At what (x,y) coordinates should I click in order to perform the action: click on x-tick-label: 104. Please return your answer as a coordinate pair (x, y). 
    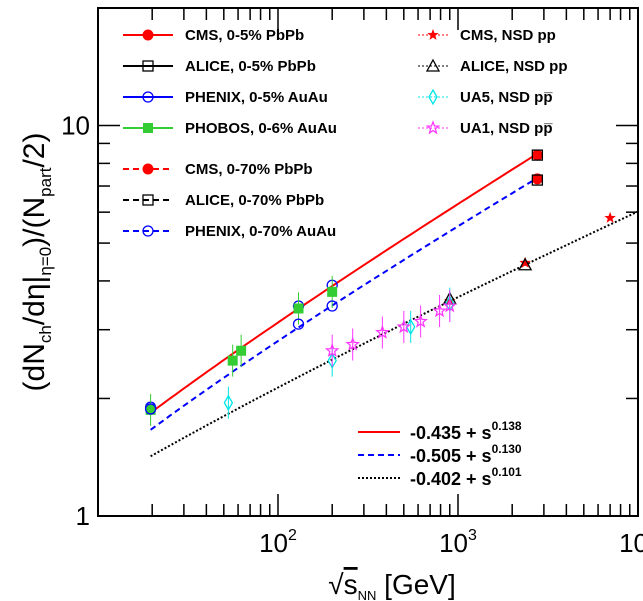
    Looking at the image, I should click on (631, 542).